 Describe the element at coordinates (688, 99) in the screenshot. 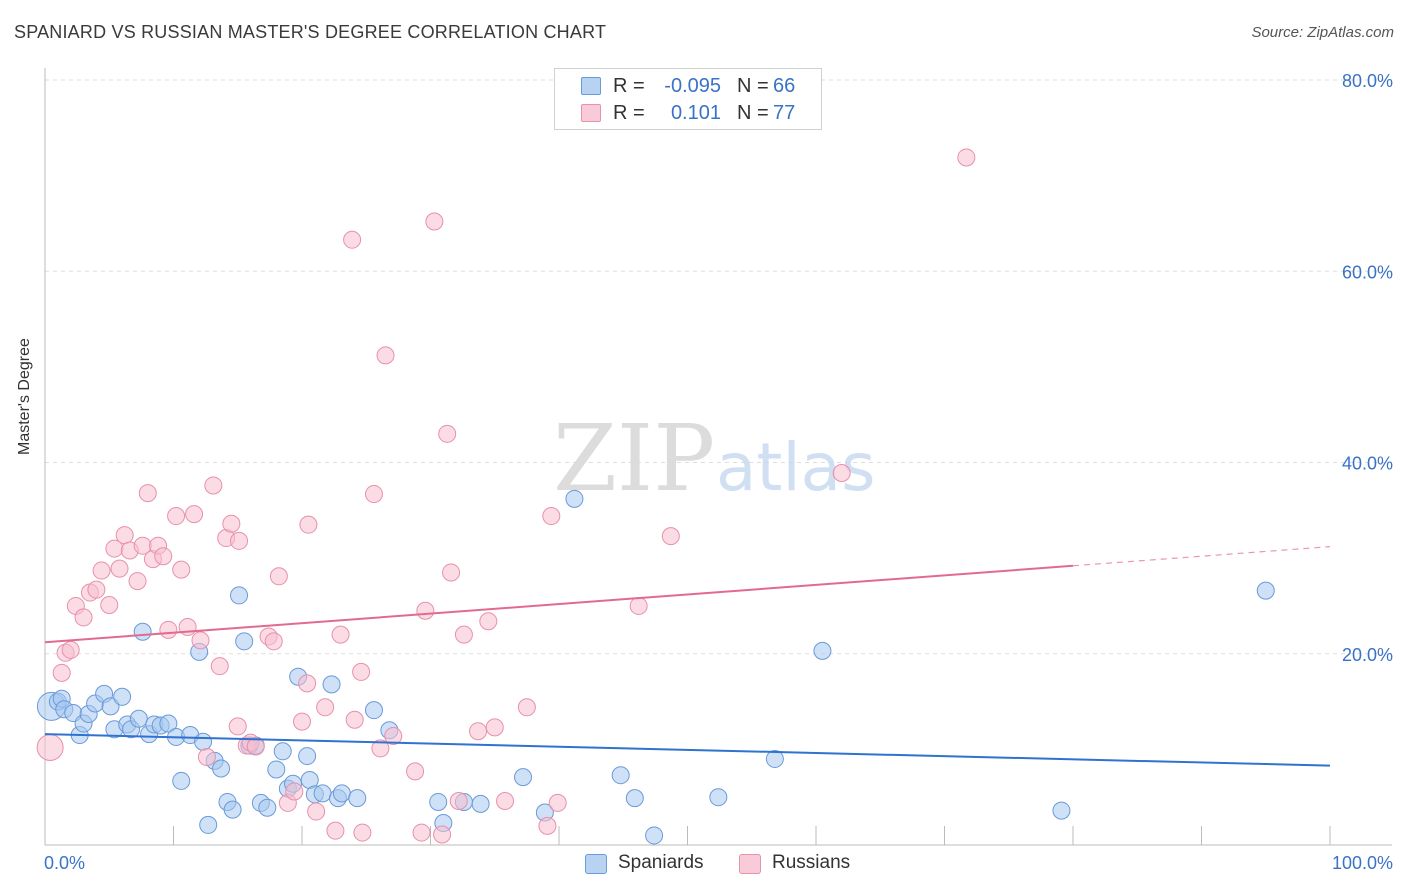

I see `correlation-legend: R = -0.095 N = 66 R = 0.101 N = 77` at that location.